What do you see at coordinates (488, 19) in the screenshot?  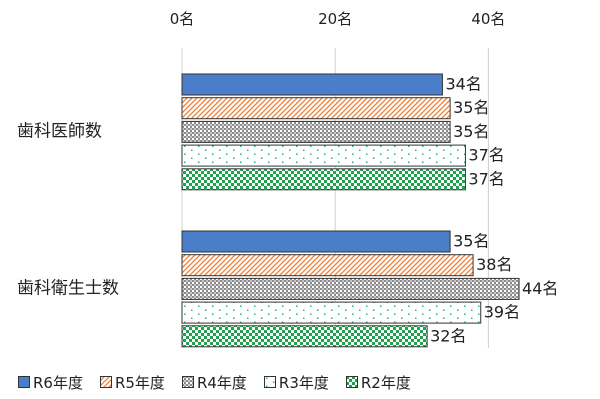 I see `x-tick-label: 40名` at bounding box center [488, 19].